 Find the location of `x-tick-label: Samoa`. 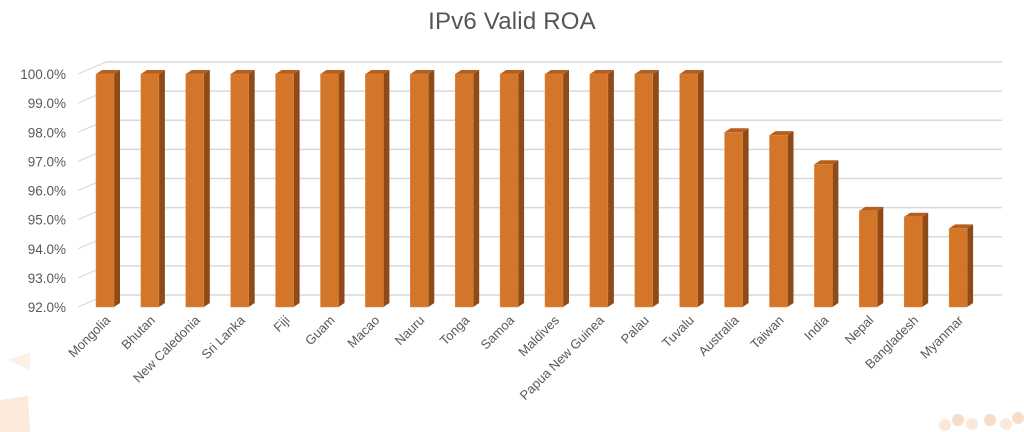

x-tick-label: Samoa is located at coordinates (497, 332).